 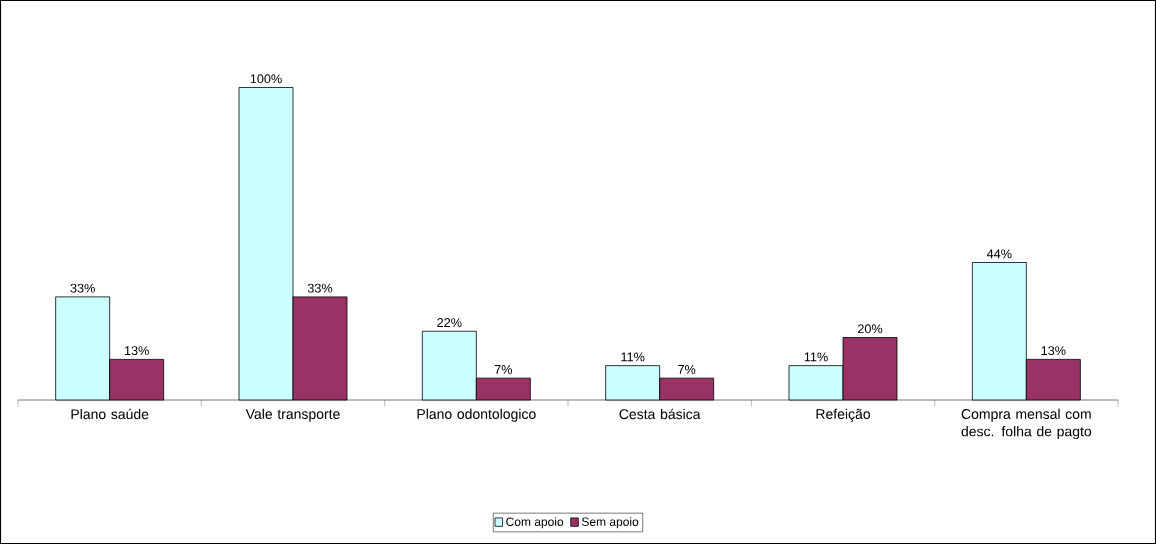 I want to click on data-label: 22%, so click(x=449, y=322).